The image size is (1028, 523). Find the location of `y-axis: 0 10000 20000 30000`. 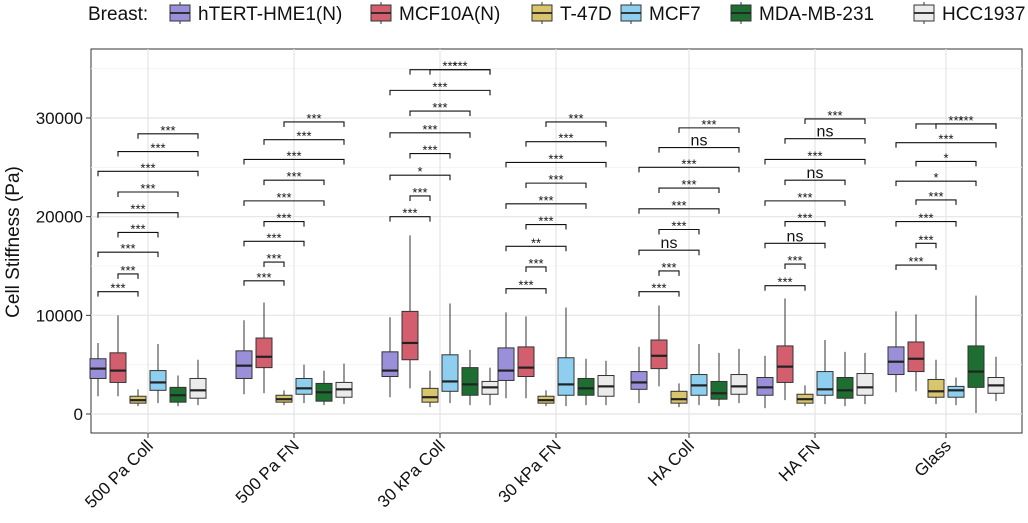

y-axis: 0 10000 20000 30000 is located at coordinates (63, 266).